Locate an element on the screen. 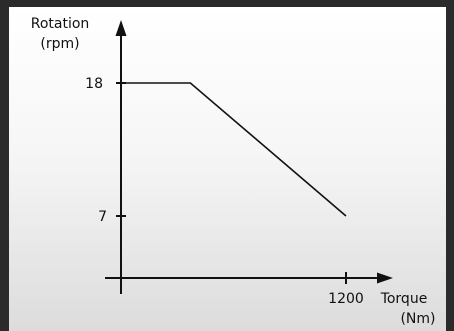  x-axis-arrow-icon is located at coordinates (385, 278).